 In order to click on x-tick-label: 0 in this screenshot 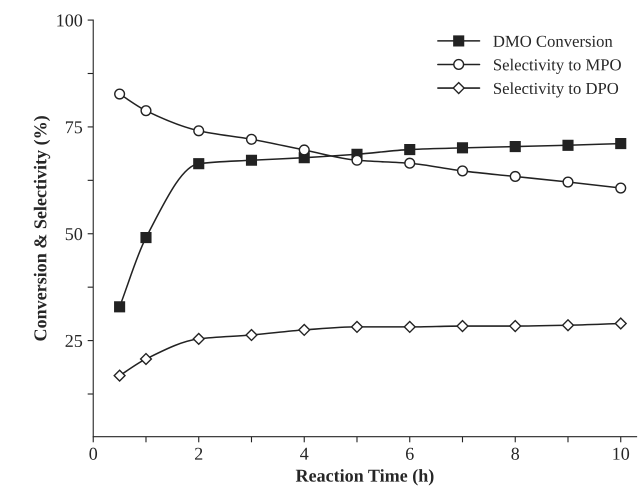, I will do `click(93, 454)`.